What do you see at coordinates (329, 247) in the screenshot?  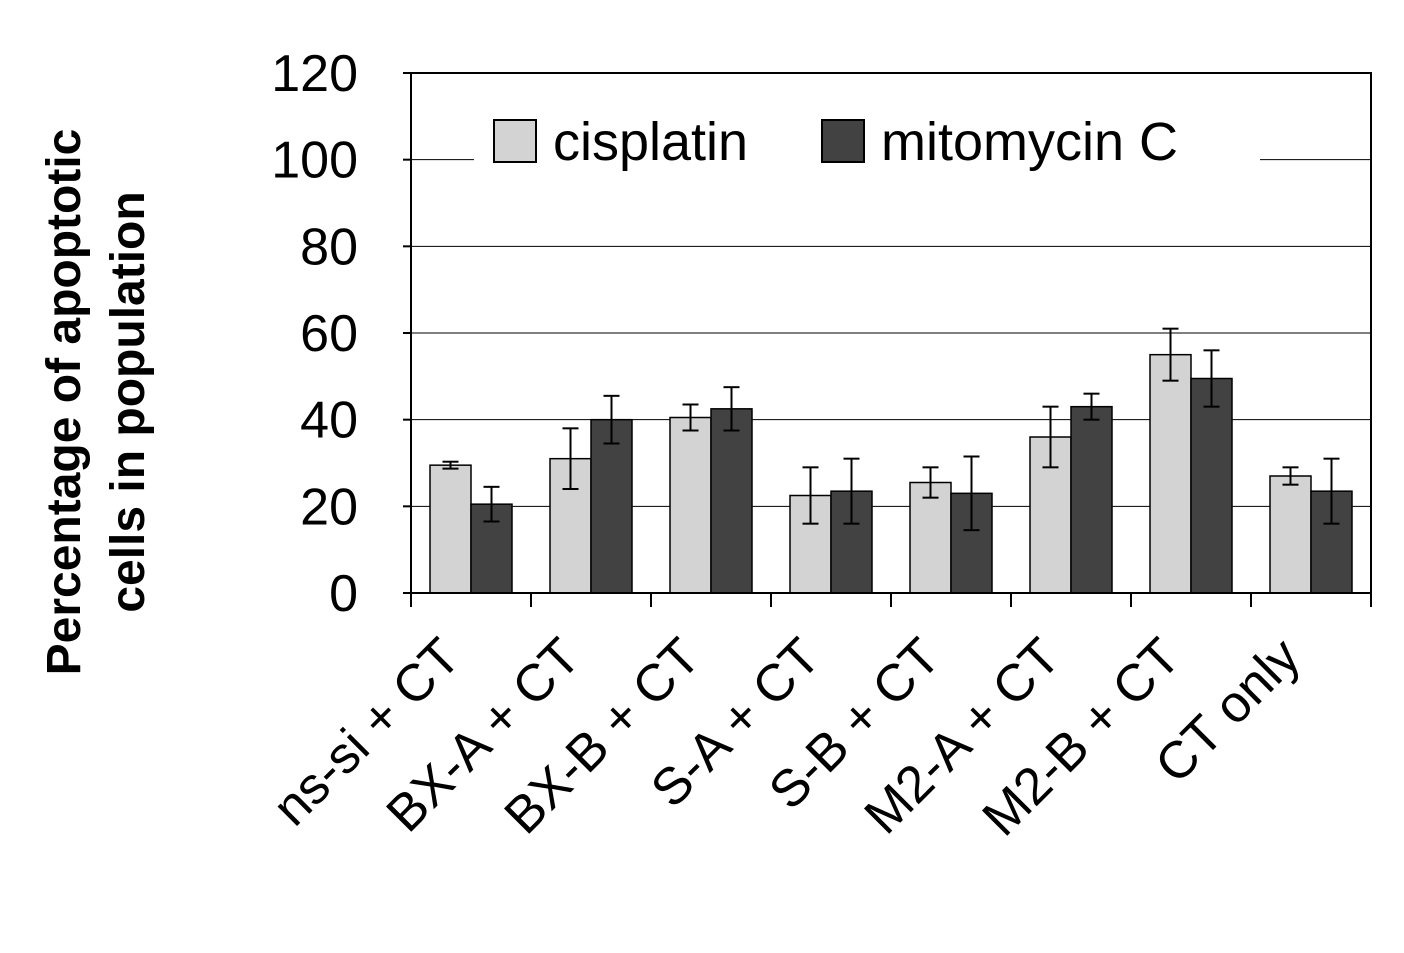 I see `y-tick-label: 80` at bounding box center [329, 247].